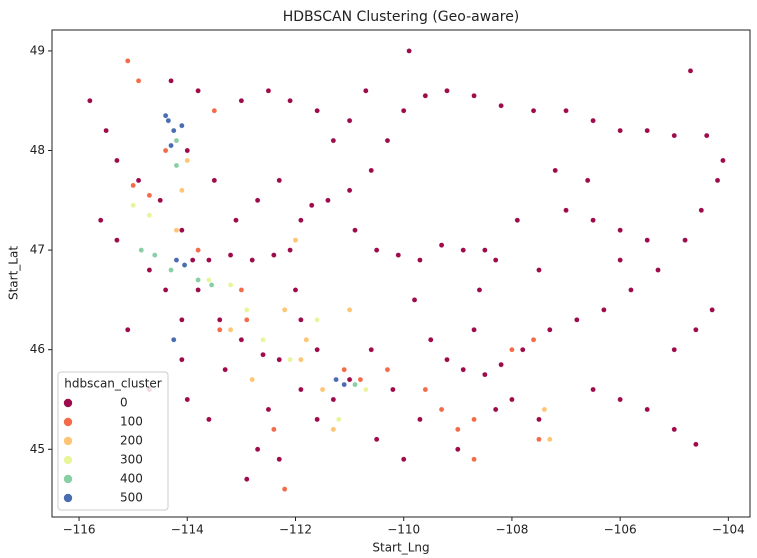  I want to click on legend-label: 500, so click(131, 498).